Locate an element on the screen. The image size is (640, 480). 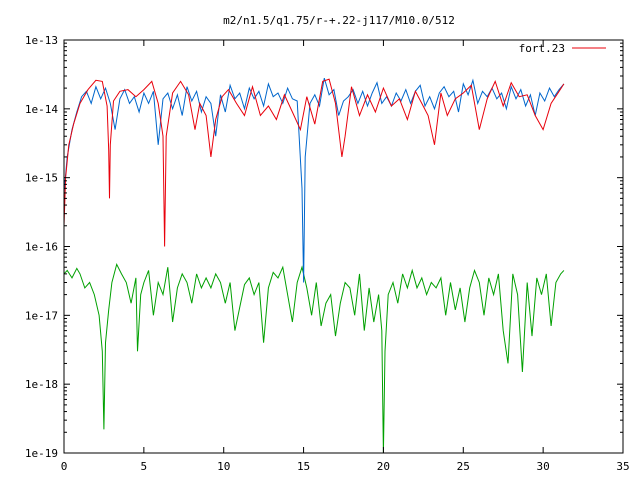
chart-title: m2/n1.5/q1.75/r-+.22-j117/M10.0/512 is located at coordinates (339, 20).